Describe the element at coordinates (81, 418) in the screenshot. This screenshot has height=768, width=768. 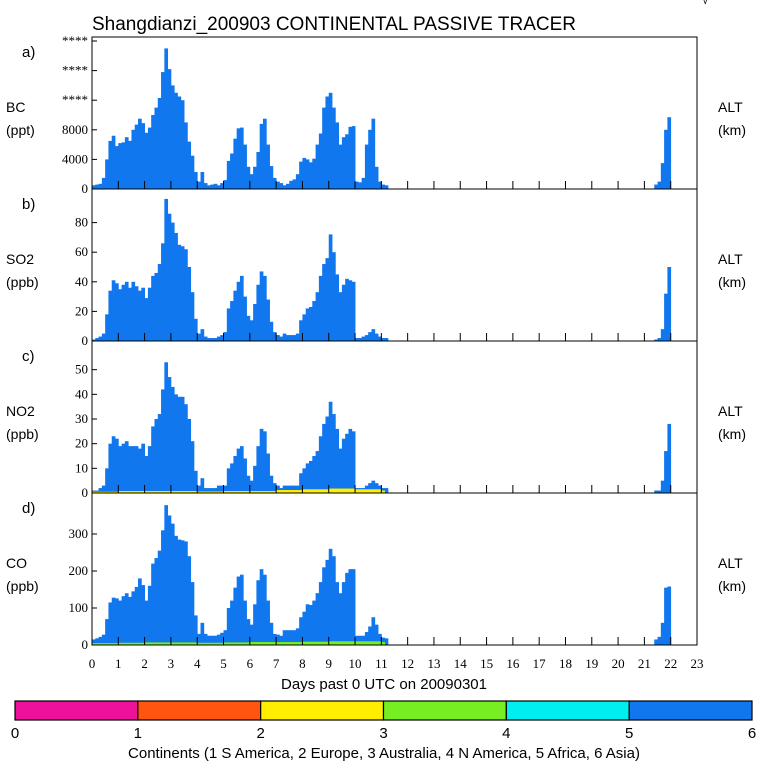
I see `ytick-label-no2-3: 30` at that location.